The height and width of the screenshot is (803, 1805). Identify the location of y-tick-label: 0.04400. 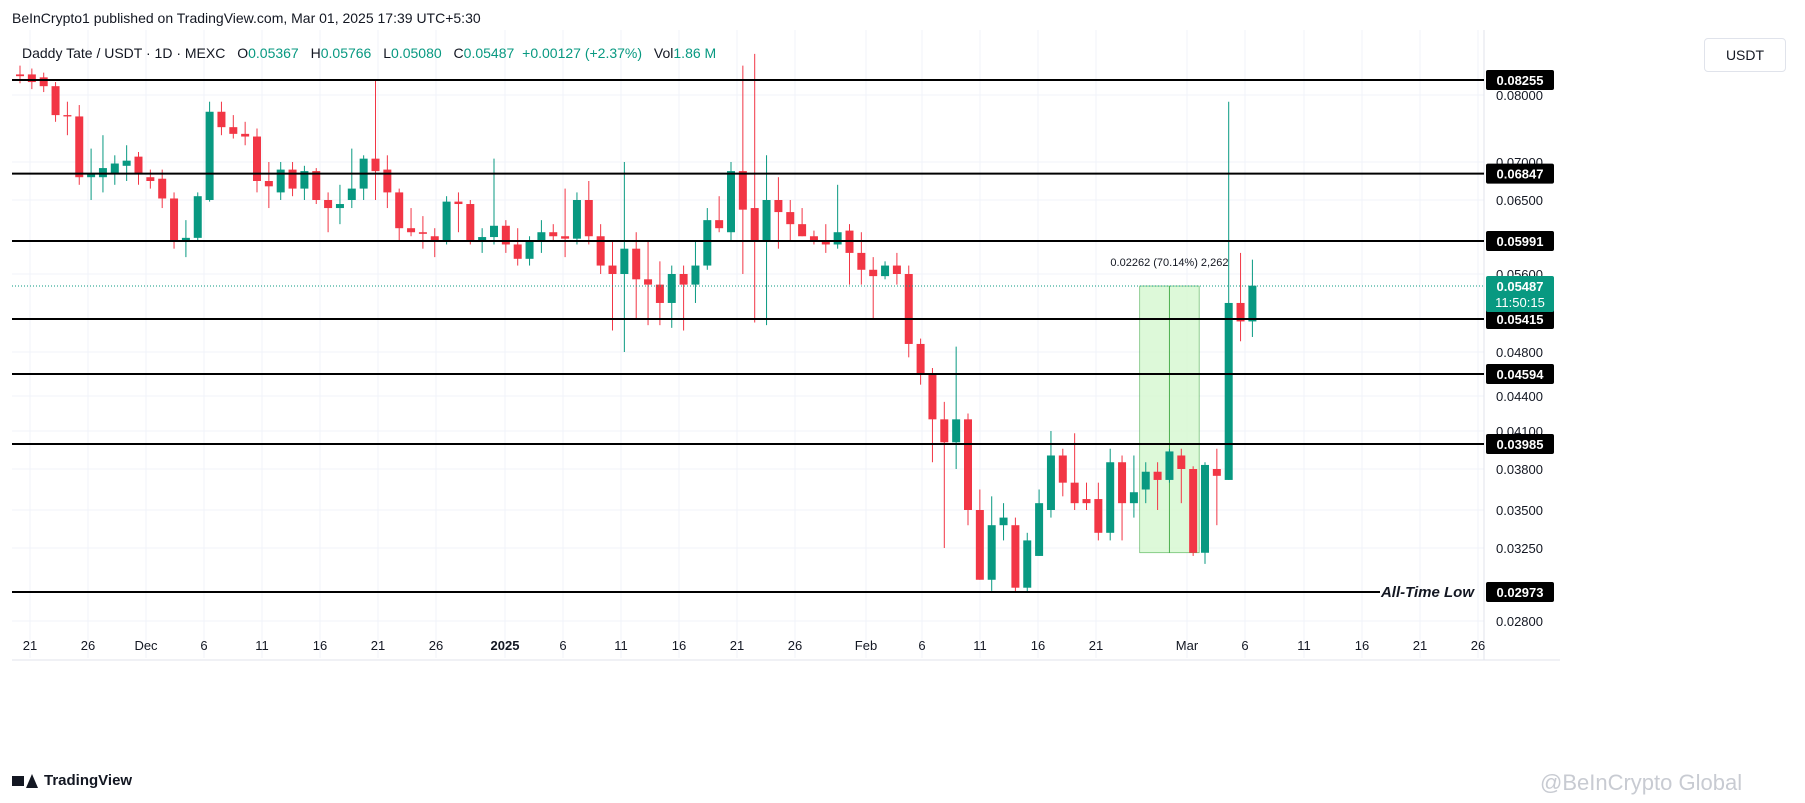
(1519, 396).